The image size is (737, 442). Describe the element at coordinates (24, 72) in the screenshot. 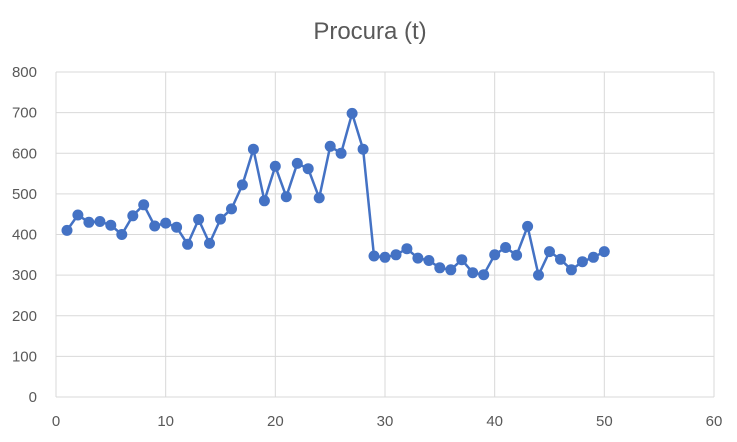

I see `y-tick-label: 800` at that location.